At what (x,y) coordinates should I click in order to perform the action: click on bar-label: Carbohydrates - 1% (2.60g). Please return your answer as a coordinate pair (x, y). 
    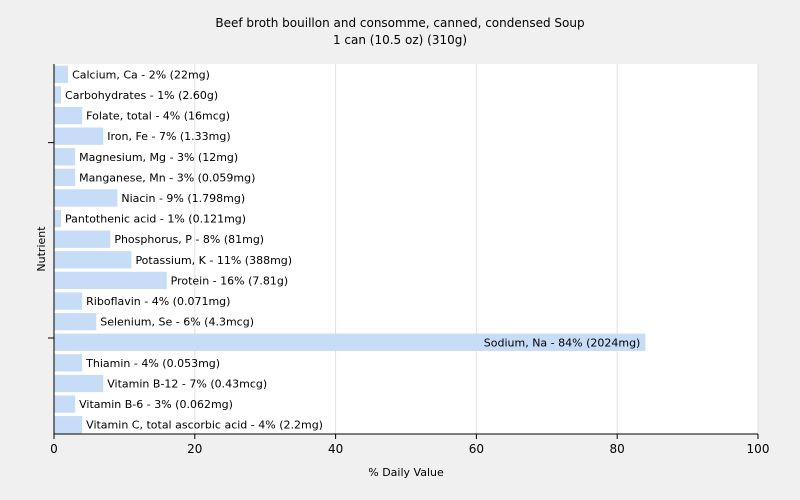
    Looking at the image, I should click on (141, 95).